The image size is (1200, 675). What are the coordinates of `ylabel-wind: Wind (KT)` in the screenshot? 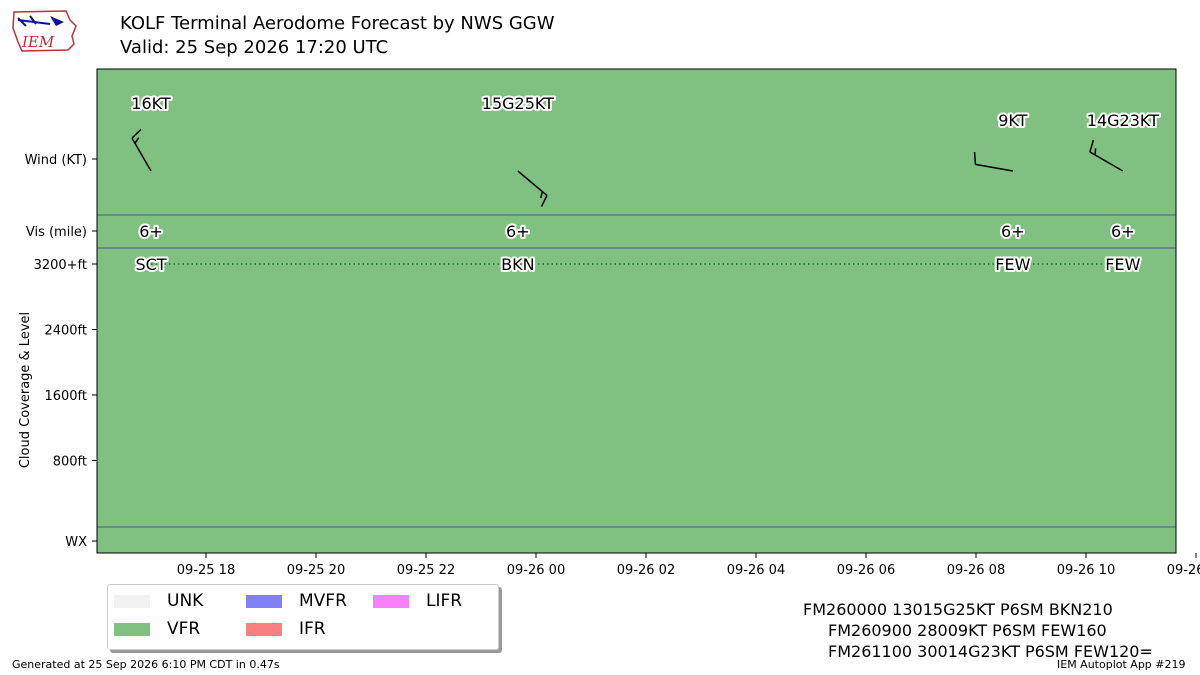 It's located at (56, 160).